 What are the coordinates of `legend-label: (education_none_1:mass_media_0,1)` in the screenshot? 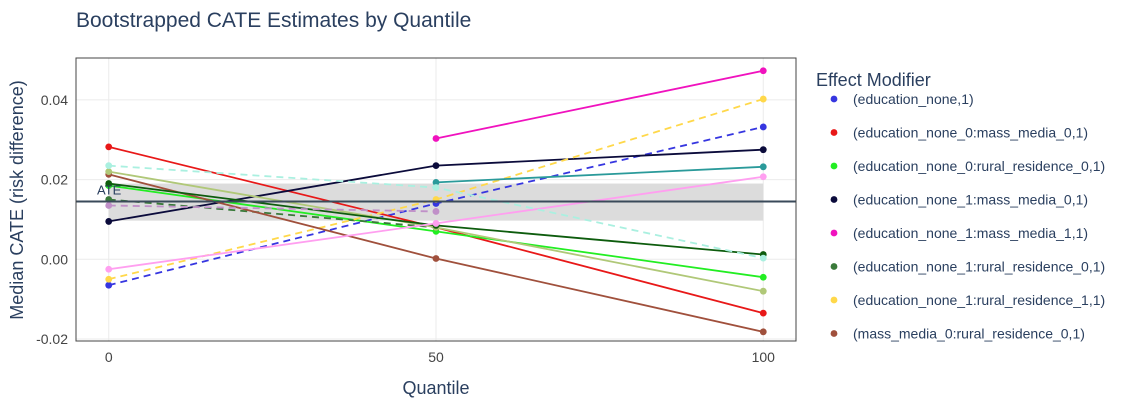 It's located at (970, 200).